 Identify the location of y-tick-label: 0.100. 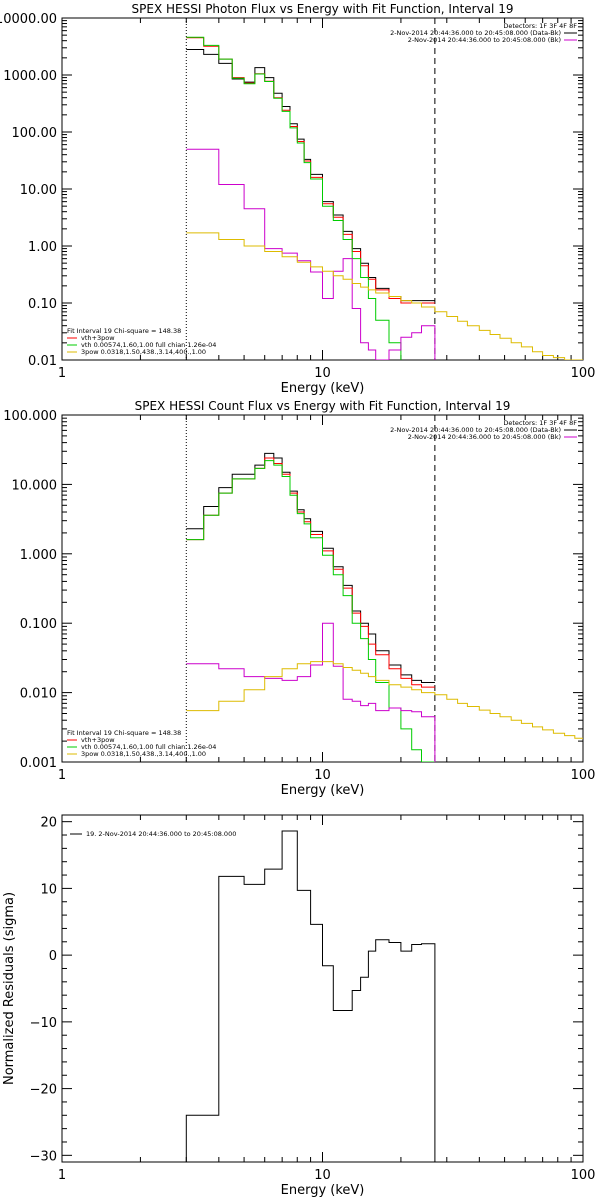
(38, 624).